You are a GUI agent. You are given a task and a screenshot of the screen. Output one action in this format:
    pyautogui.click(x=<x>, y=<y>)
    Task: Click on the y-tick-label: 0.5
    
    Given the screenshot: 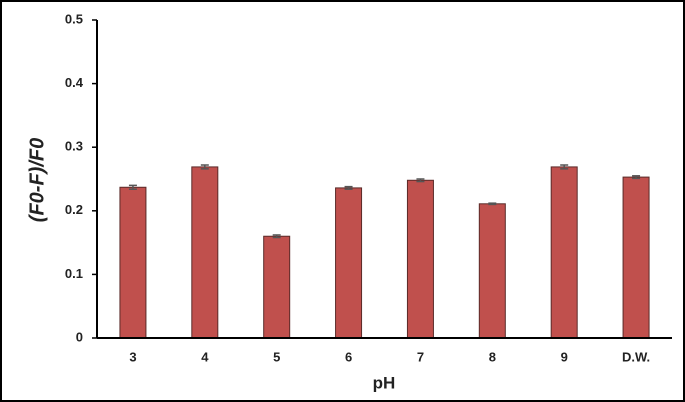 What is the action you would take?
    pyautogui.click(x=74, y=18)
    